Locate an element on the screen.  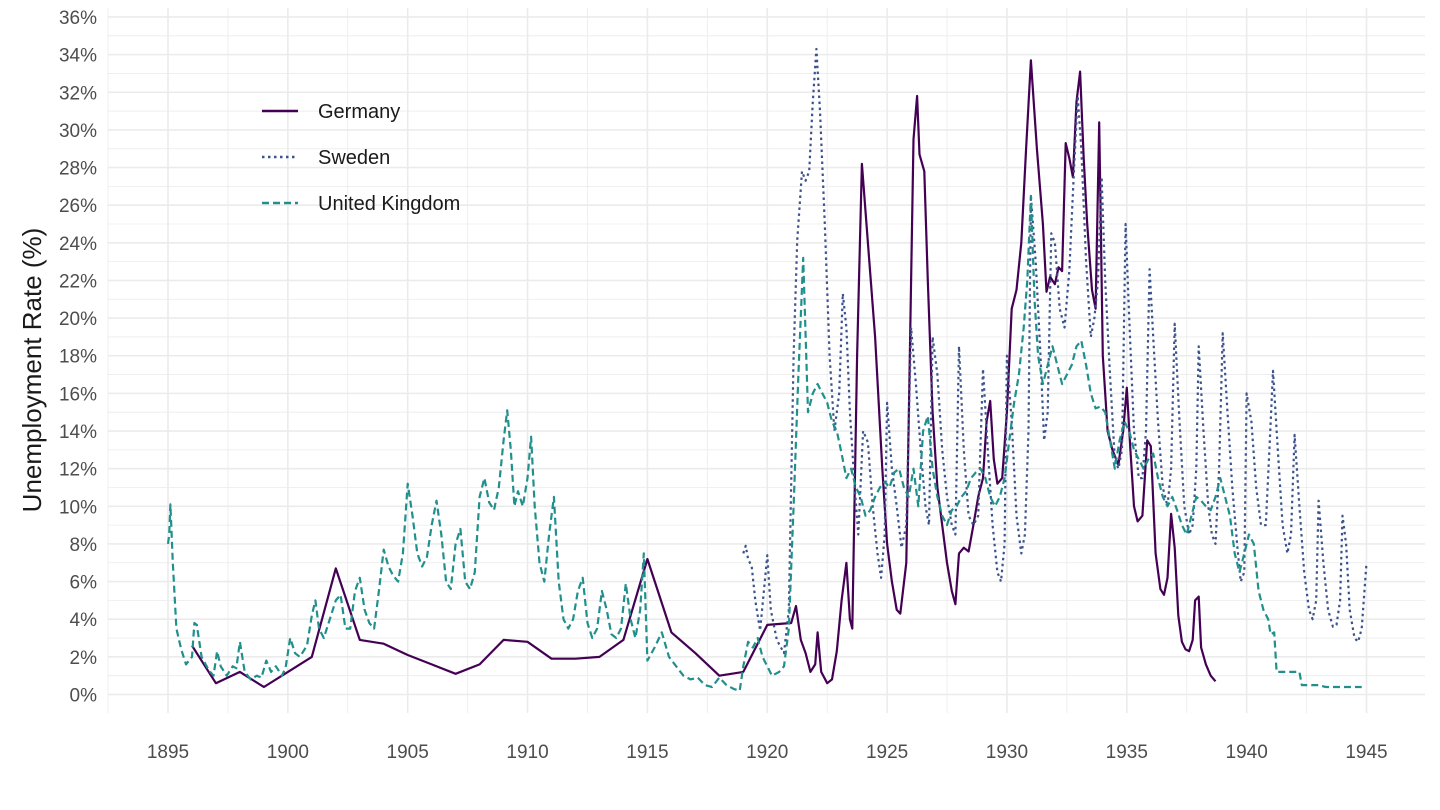
y-tick-label: 34% is located at coordinates (78, 56).